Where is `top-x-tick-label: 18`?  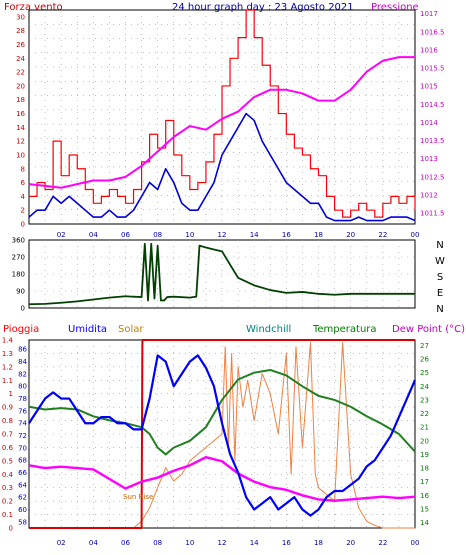
top-x-tick-label: 18 is located at coordinates (318, 235).